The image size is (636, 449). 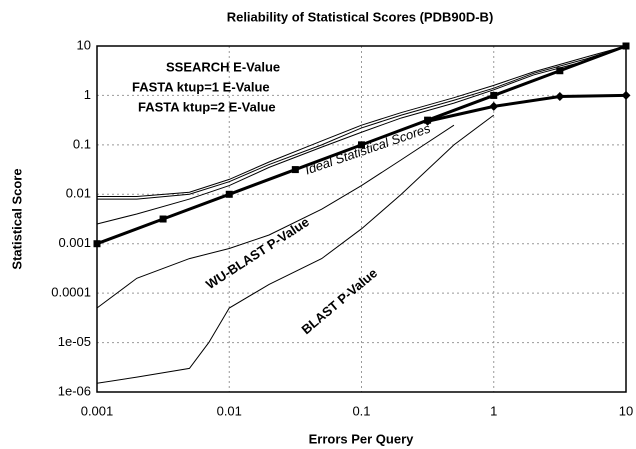 I want to click on x-tick-label: 10, so click(x=626, y=410).